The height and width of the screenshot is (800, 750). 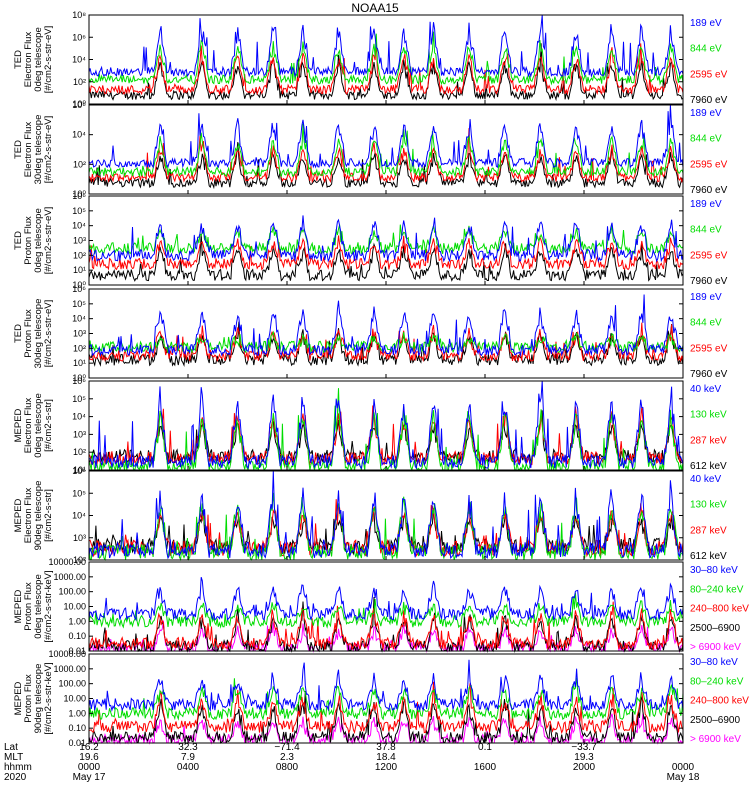 What do you see at coordinates (287, 757) in the screenshot?
I see `x-tick-label: 2.3` at bounding box center [287, 757].